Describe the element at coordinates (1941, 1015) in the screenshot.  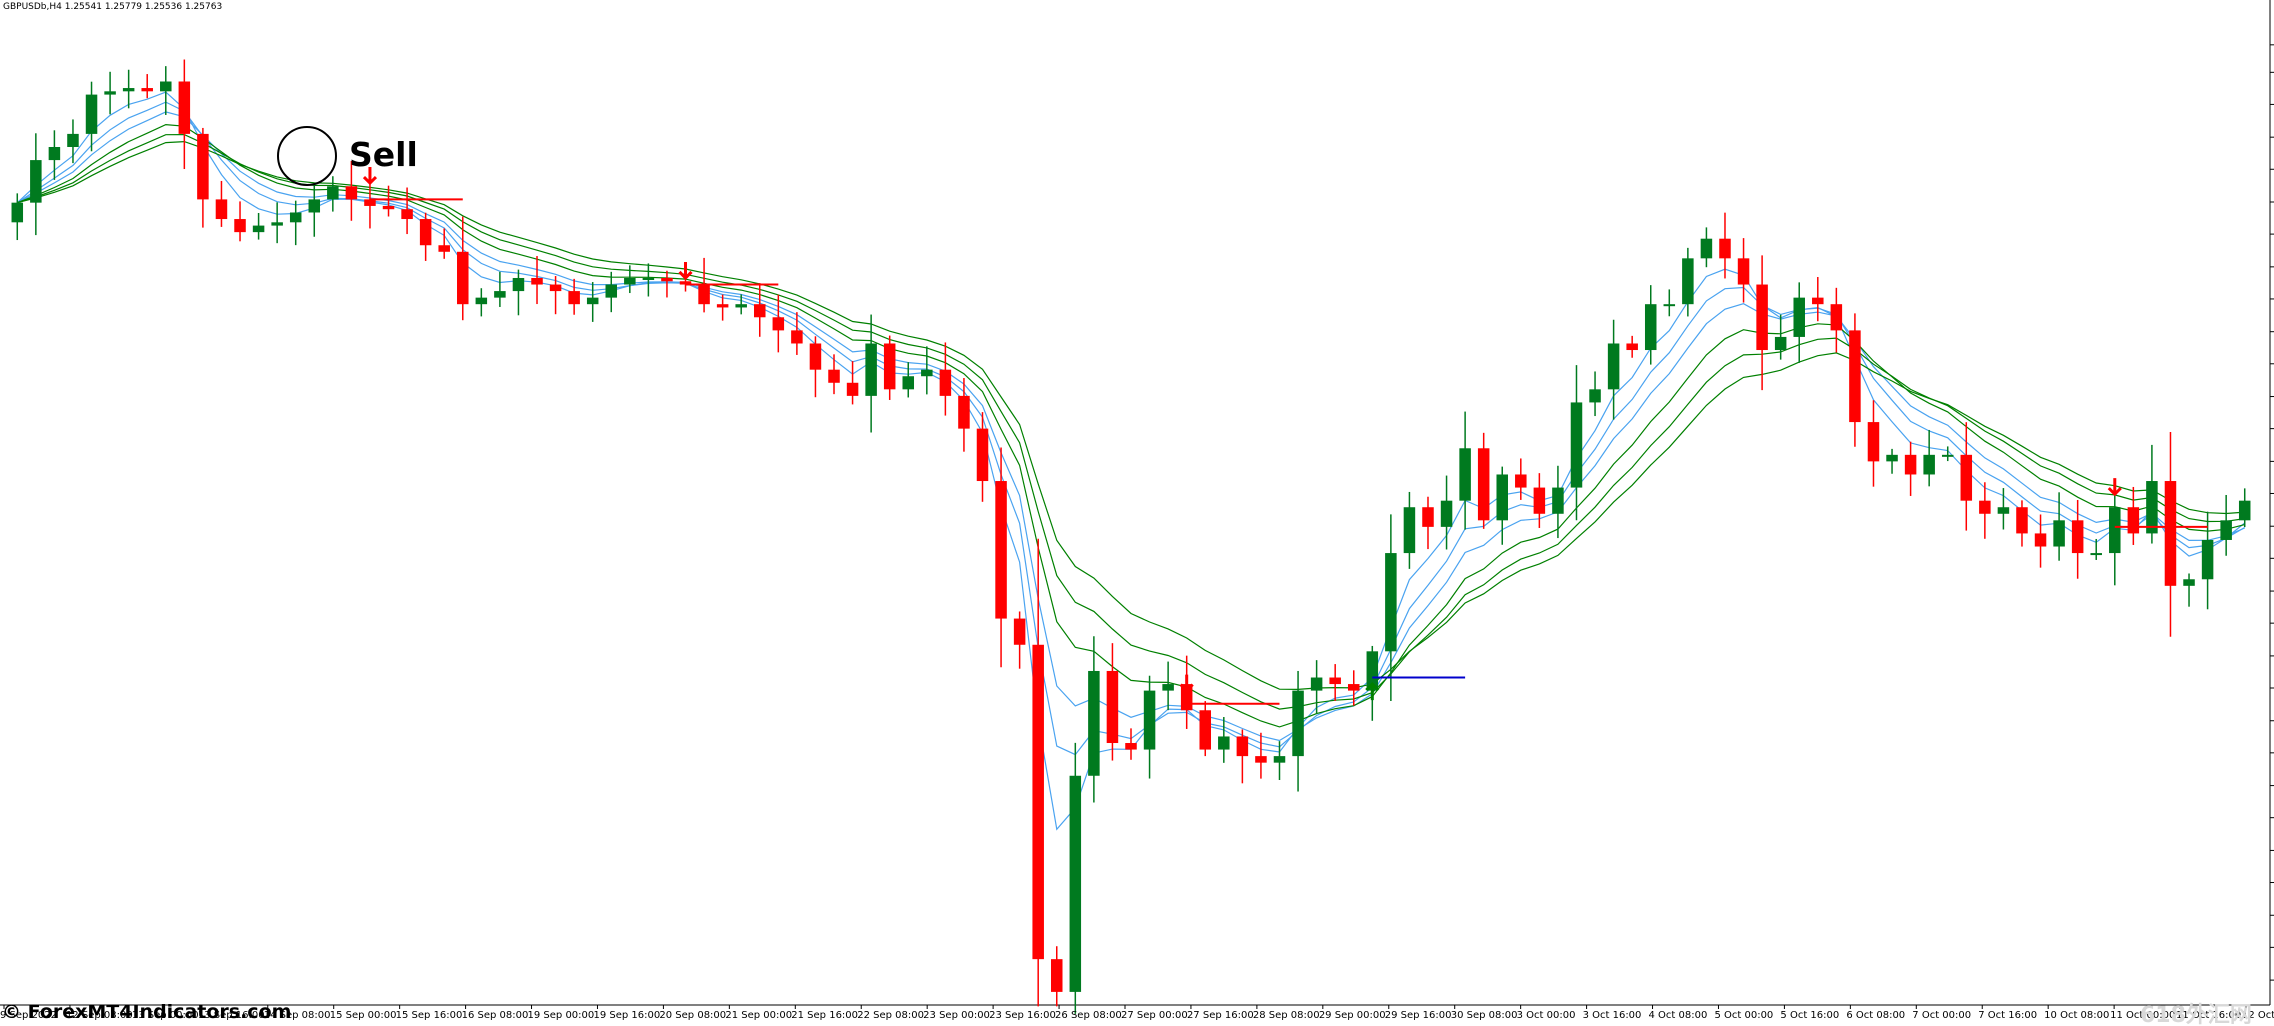
I see `x-tick-label: 7 Oct 00:00` at that location.